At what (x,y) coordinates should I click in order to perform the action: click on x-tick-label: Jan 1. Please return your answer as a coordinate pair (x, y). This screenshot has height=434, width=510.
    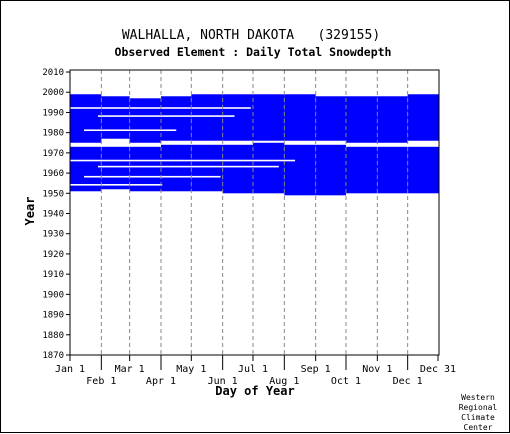
    Looking at the image, I should click on (70, 369).